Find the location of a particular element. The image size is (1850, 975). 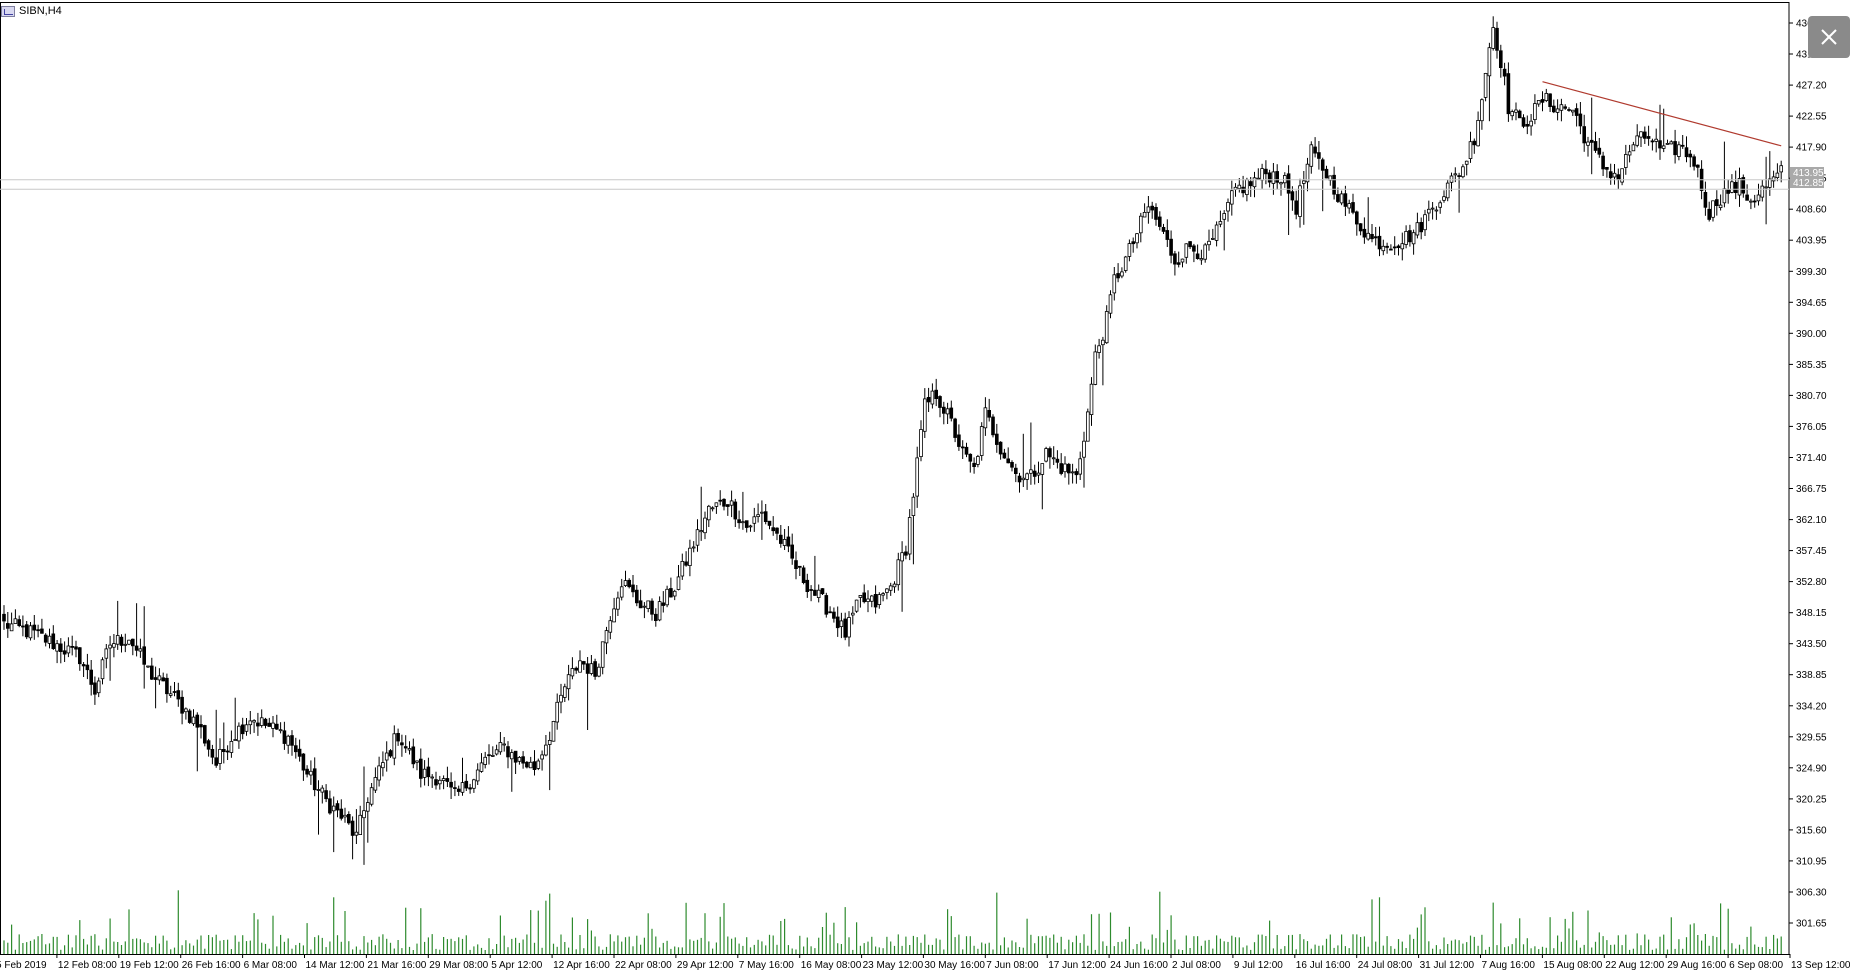

price-tick-label: 343.50 is located at coordinates (1811, 644).